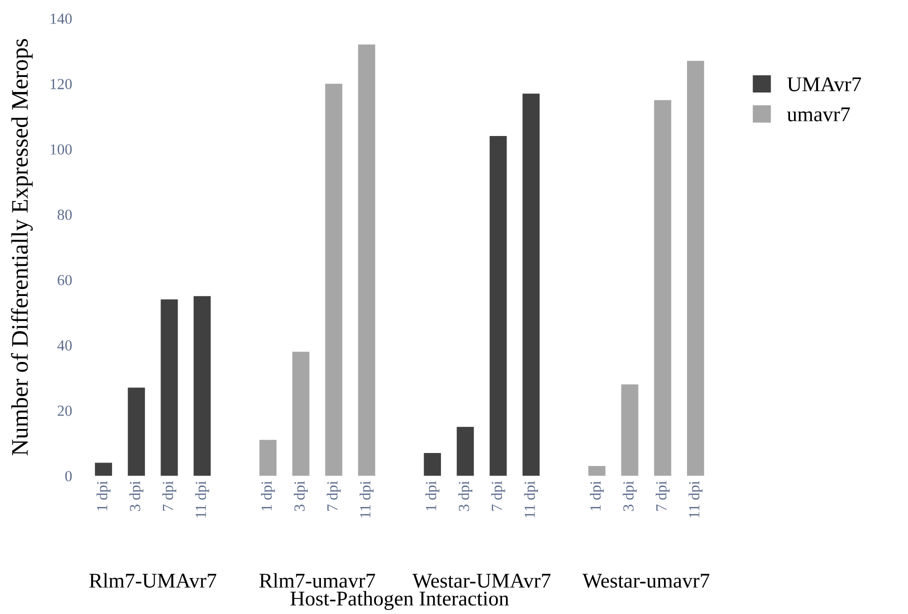 The width and height of the screenshot is (908, 614). Describe the element at coordinates (65, 215) in the screenshot. I see `y-tick-label: 80` at that location.